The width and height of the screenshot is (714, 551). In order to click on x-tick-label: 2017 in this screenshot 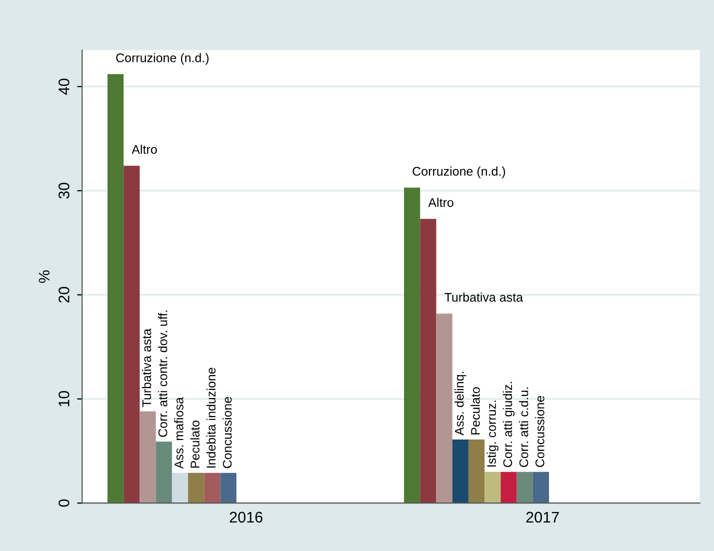, I will do `click(542, 517)`.